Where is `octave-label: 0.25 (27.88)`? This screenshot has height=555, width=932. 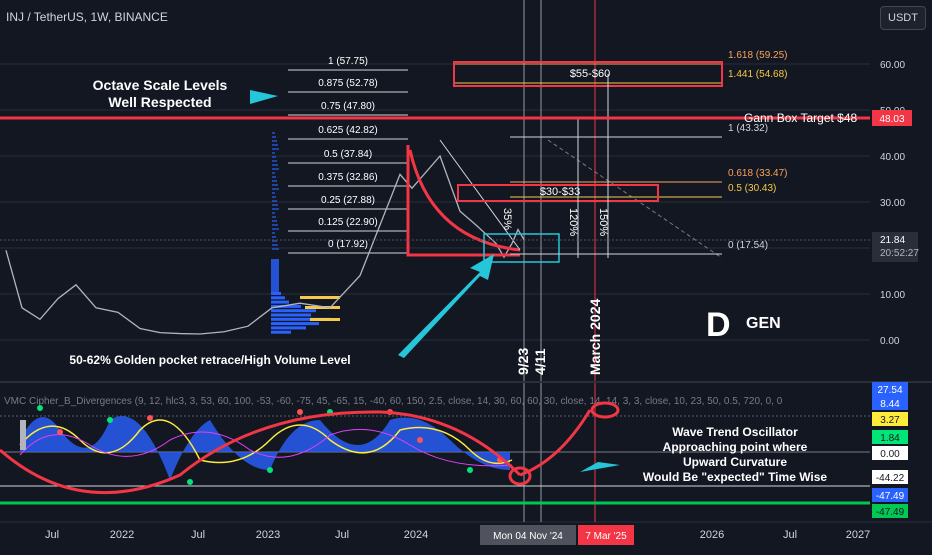
octave-label: 0.25 (27.88) is located at coordinates (348, 200).